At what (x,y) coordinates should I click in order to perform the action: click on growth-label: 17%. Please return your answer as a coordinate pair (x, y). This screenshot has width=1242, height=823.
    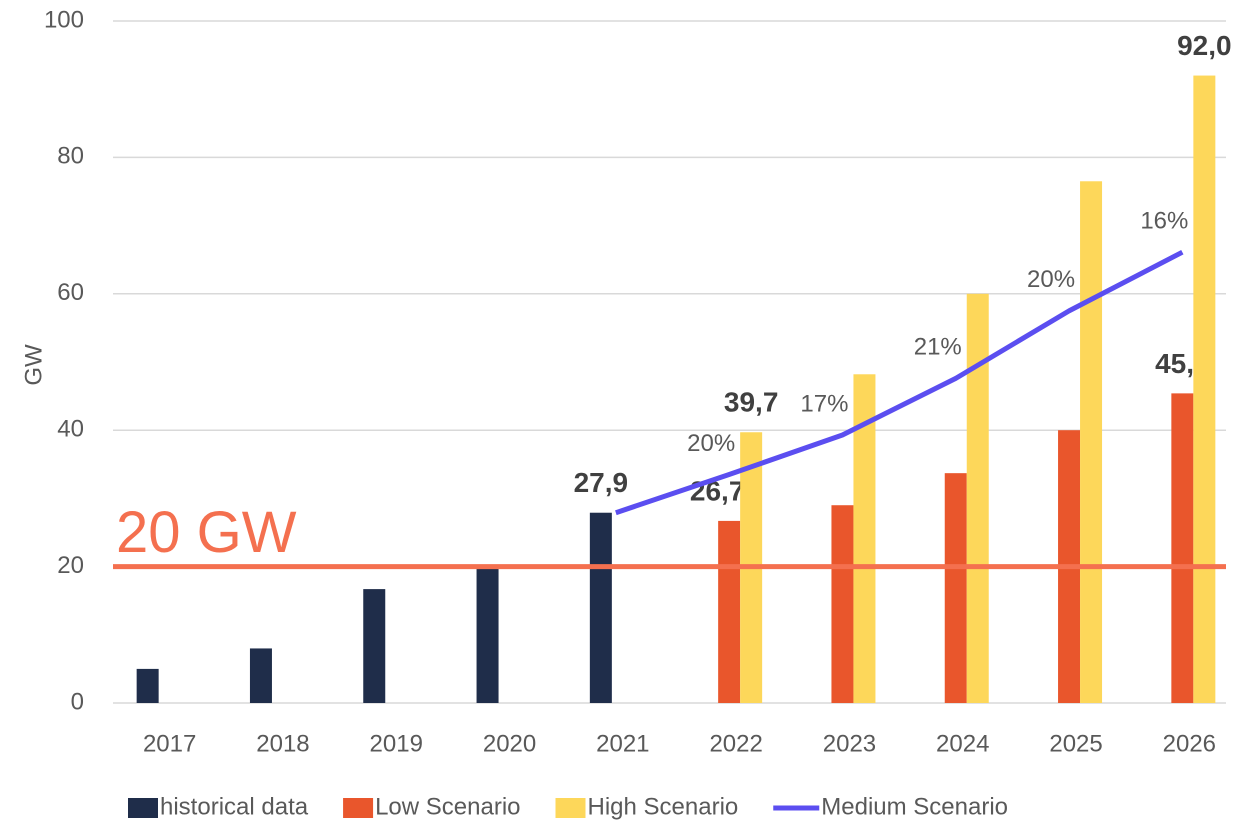
    Looking at the image, I should click on (824, 403).